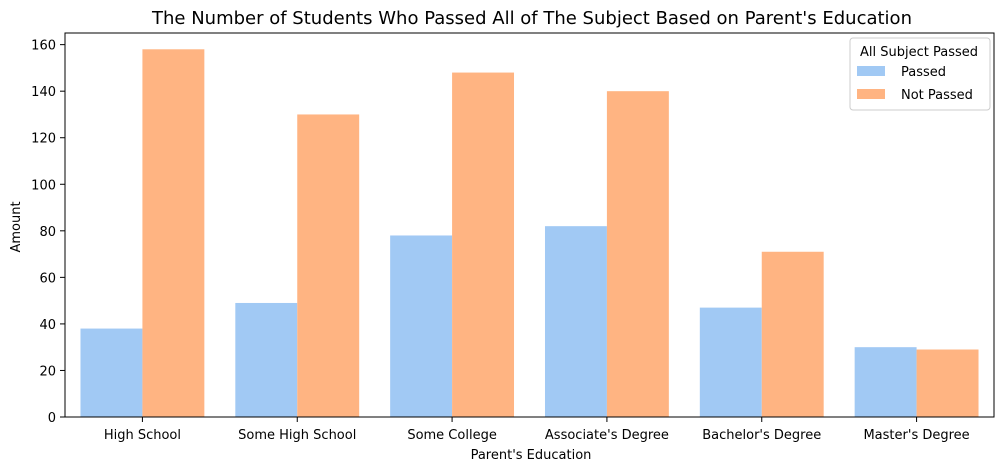 The width and height of the screenshot is (1005, 475). I want to click on y-tick-label: 20, so click(47, 371).